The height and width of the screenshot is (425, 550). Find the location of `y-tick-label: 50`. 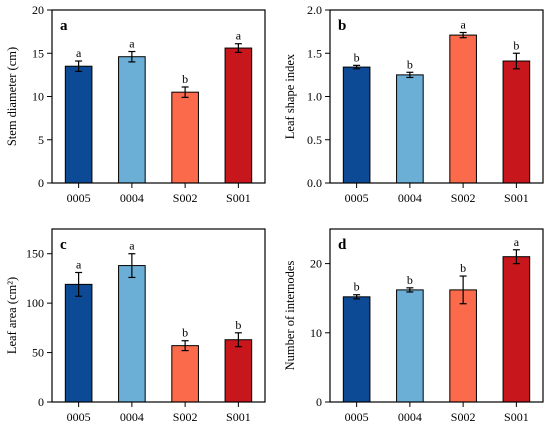

y-tick-label: 50 is located at coordinates (38, 353).